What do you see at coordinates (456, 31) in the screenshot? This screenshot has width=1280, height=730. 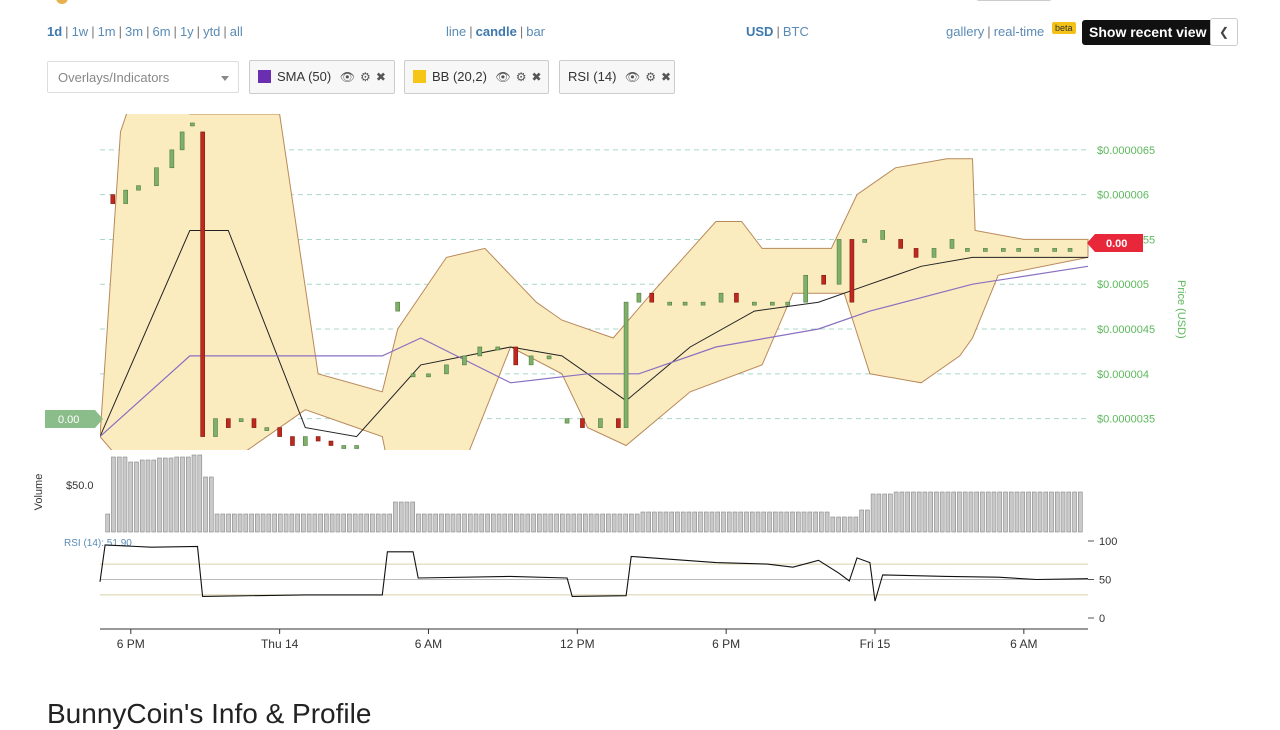 I see `chart_type-line: line` at bounding box center [456, 31].